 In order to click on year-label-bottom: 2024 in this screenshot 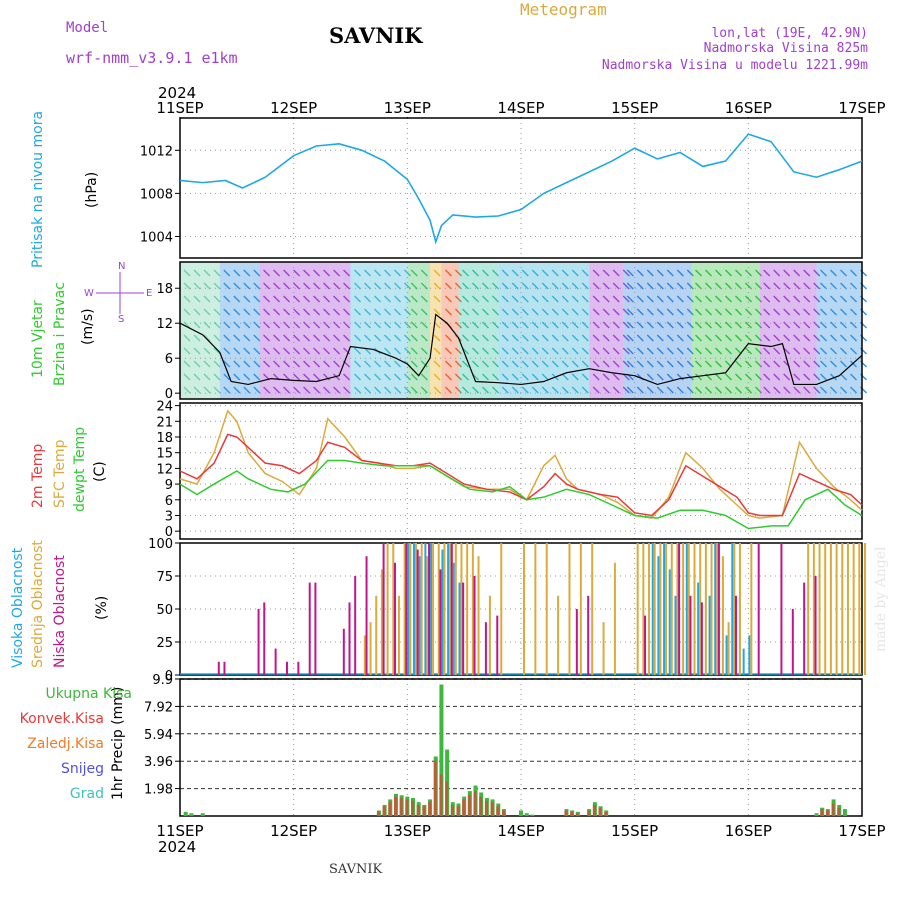, I will do `click(177, 847)`.